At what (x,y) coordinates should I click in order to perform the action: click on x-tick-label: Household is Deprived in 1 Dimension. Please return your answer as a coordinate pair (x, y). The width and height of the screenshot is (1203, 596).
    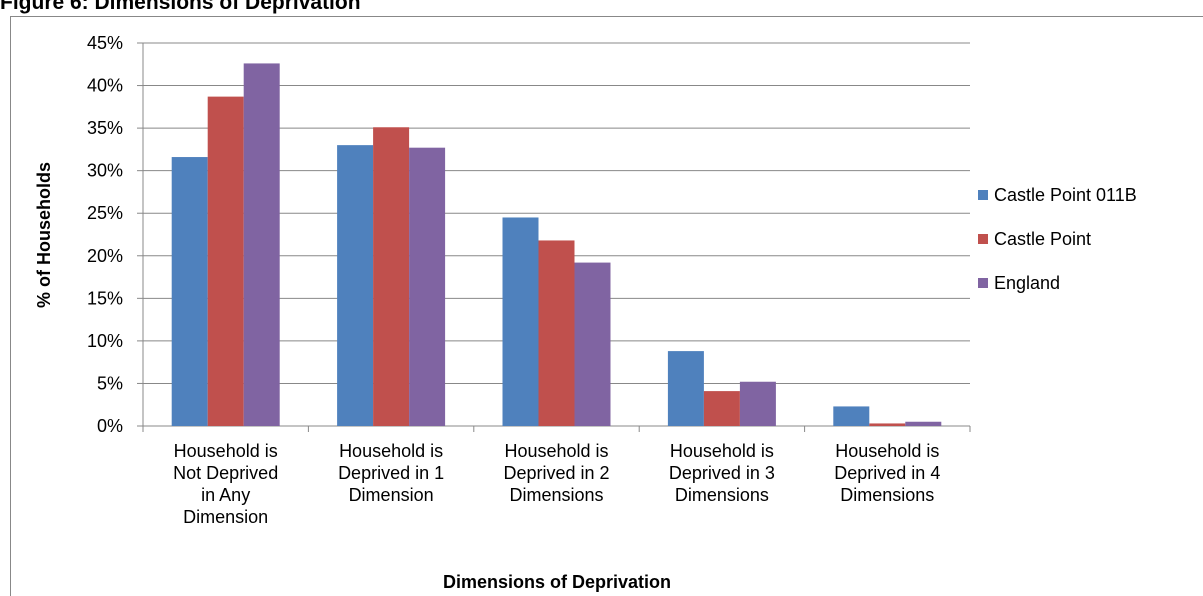
    Looking at the image, I should click on (391, 473).